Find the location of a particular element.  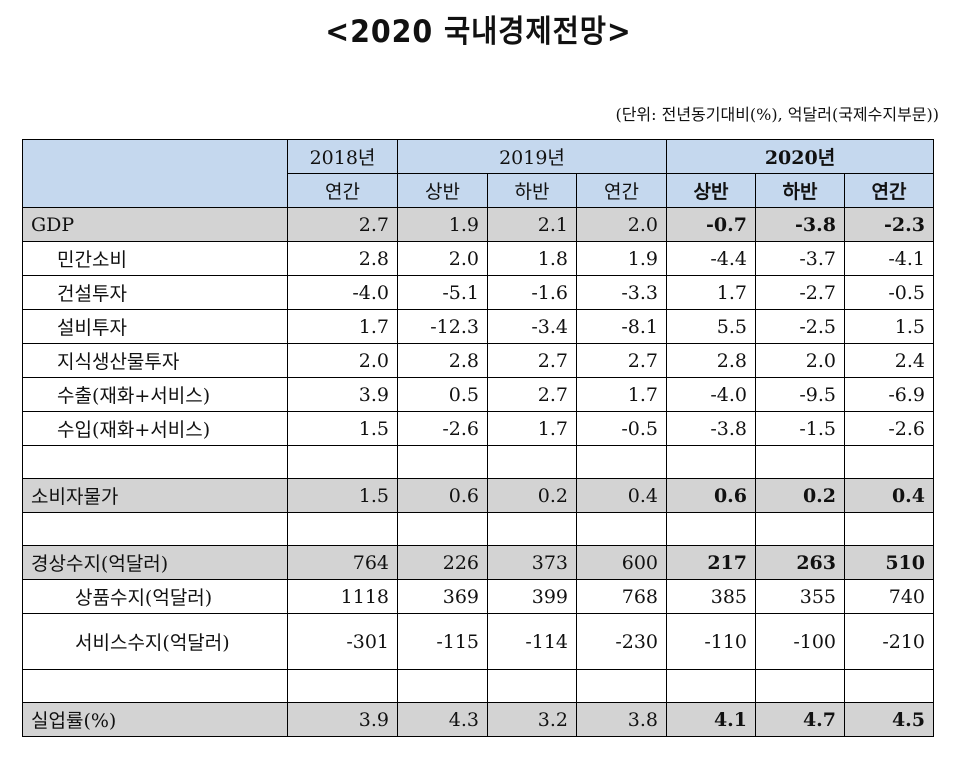

row-label: GDP is located at coordinates (155, 224).